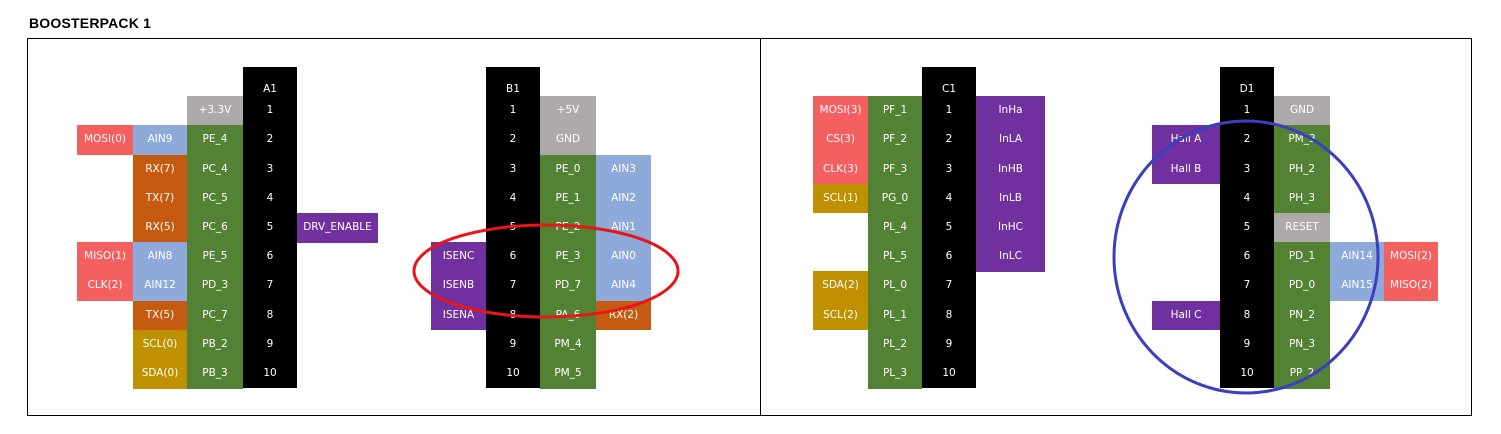 The image size is (1501, 434). What do you see at coordinates (568, 111) in the screenshot?
I see `pin-name-cell: +5V` at bounding box center [568, 111].